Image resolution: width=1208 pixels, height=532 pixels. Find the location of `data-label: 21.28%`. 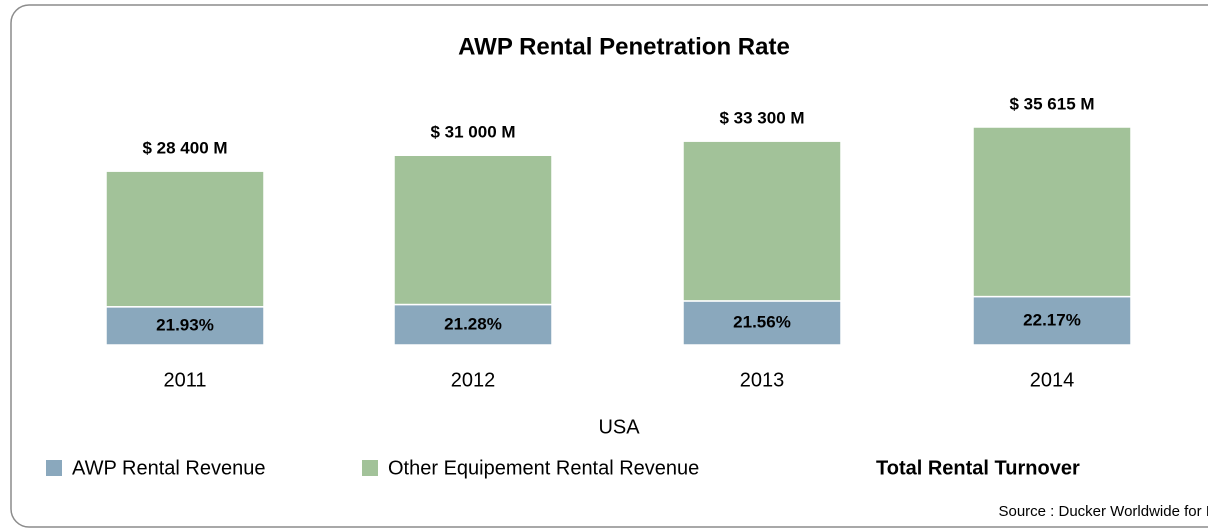

data-label: 21.28% is located at coordinates (473, 323).